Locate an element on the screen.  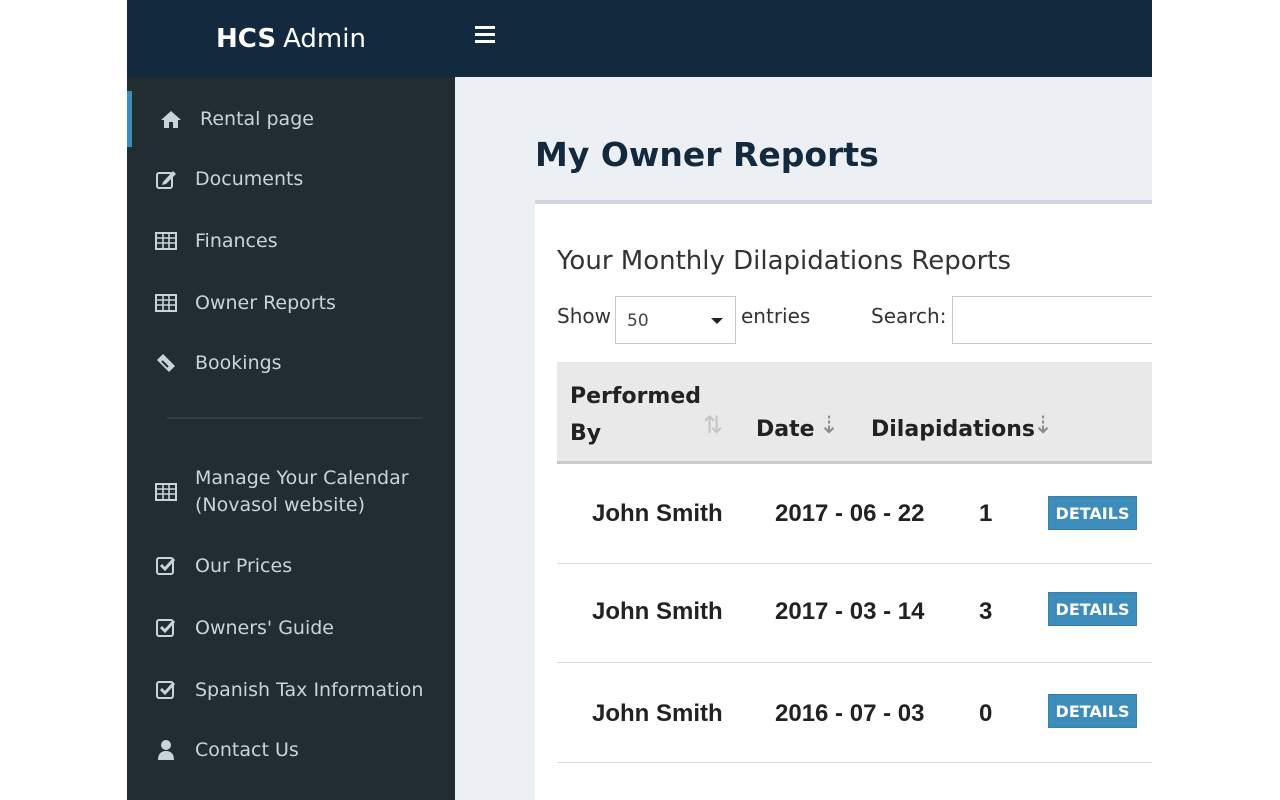
cell-dilapidations: 1 is located at coordinates (986, 513).